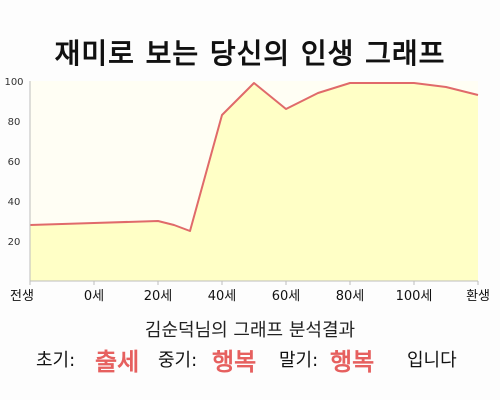 This screenshot has height=400, width=500. Describe the element at coordinates (13, 82) in the screenshot. I see `y-tick-label: 100` at that location.